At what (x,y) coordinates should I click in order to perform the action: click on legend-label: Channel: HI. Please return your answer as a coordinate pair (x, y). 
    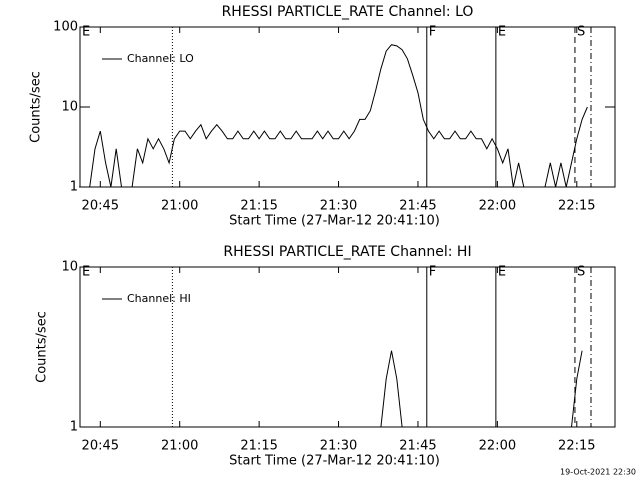
    Looking at the image, I should click on (159, 298).